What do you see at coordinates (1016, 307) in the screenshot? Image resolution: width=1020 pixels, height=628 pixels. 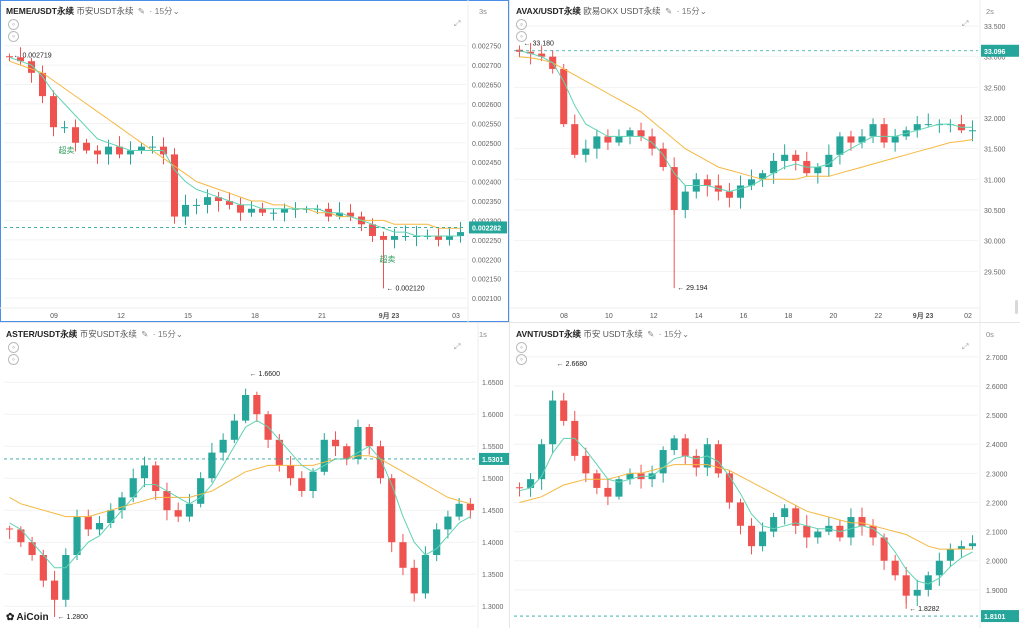 I see `scrollbar` at bounding box center [1016, 307].